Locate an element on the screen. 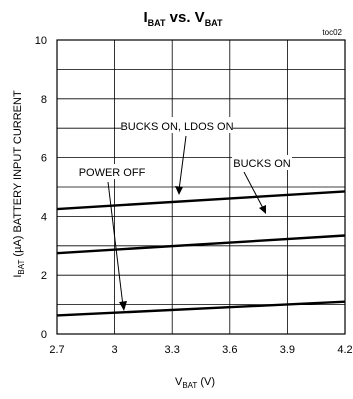  label-power-off: POWER OFF is located at coordinates (112, 173).